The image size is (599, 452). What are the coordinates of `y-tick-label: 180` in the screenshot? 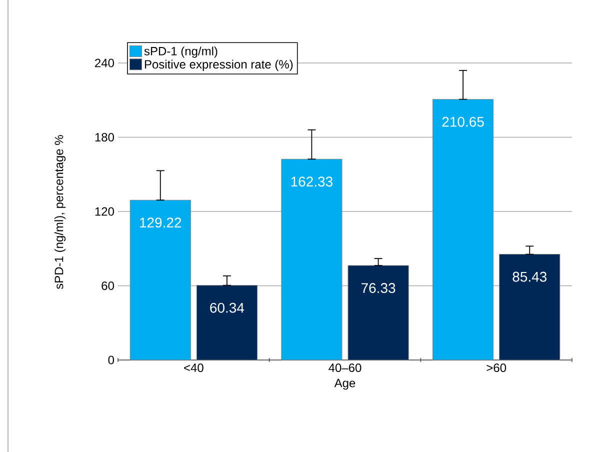 It's located at (104, 137).